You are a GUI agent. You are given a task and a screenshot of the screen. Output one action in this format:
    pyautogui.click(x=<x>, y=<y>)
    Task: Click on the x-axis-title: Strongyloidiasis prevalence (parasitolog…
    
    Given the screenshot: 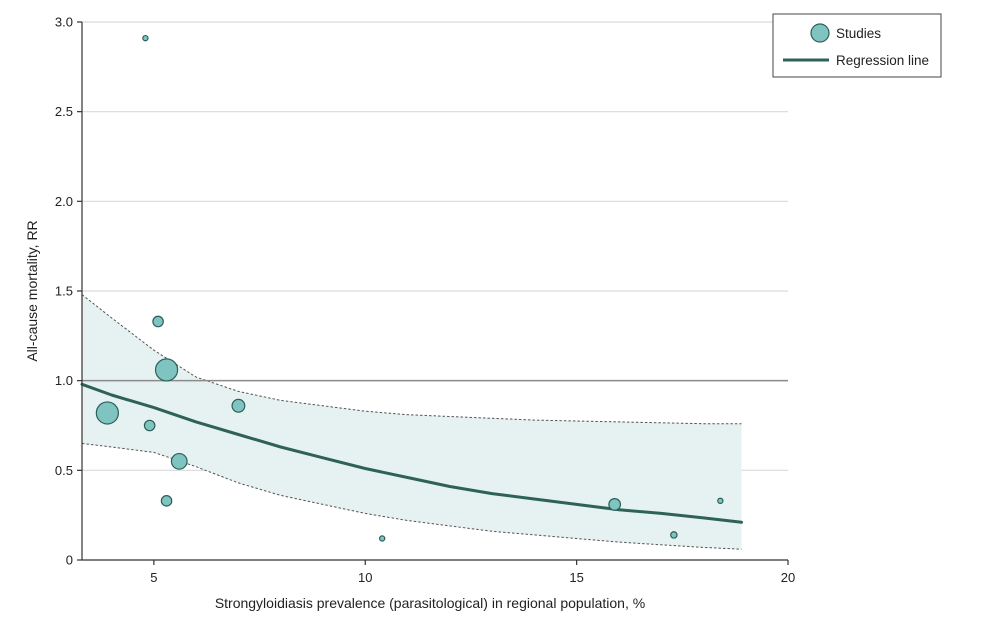 What is the action you would take?
    pyautogui.click(x=430, y=603)
    